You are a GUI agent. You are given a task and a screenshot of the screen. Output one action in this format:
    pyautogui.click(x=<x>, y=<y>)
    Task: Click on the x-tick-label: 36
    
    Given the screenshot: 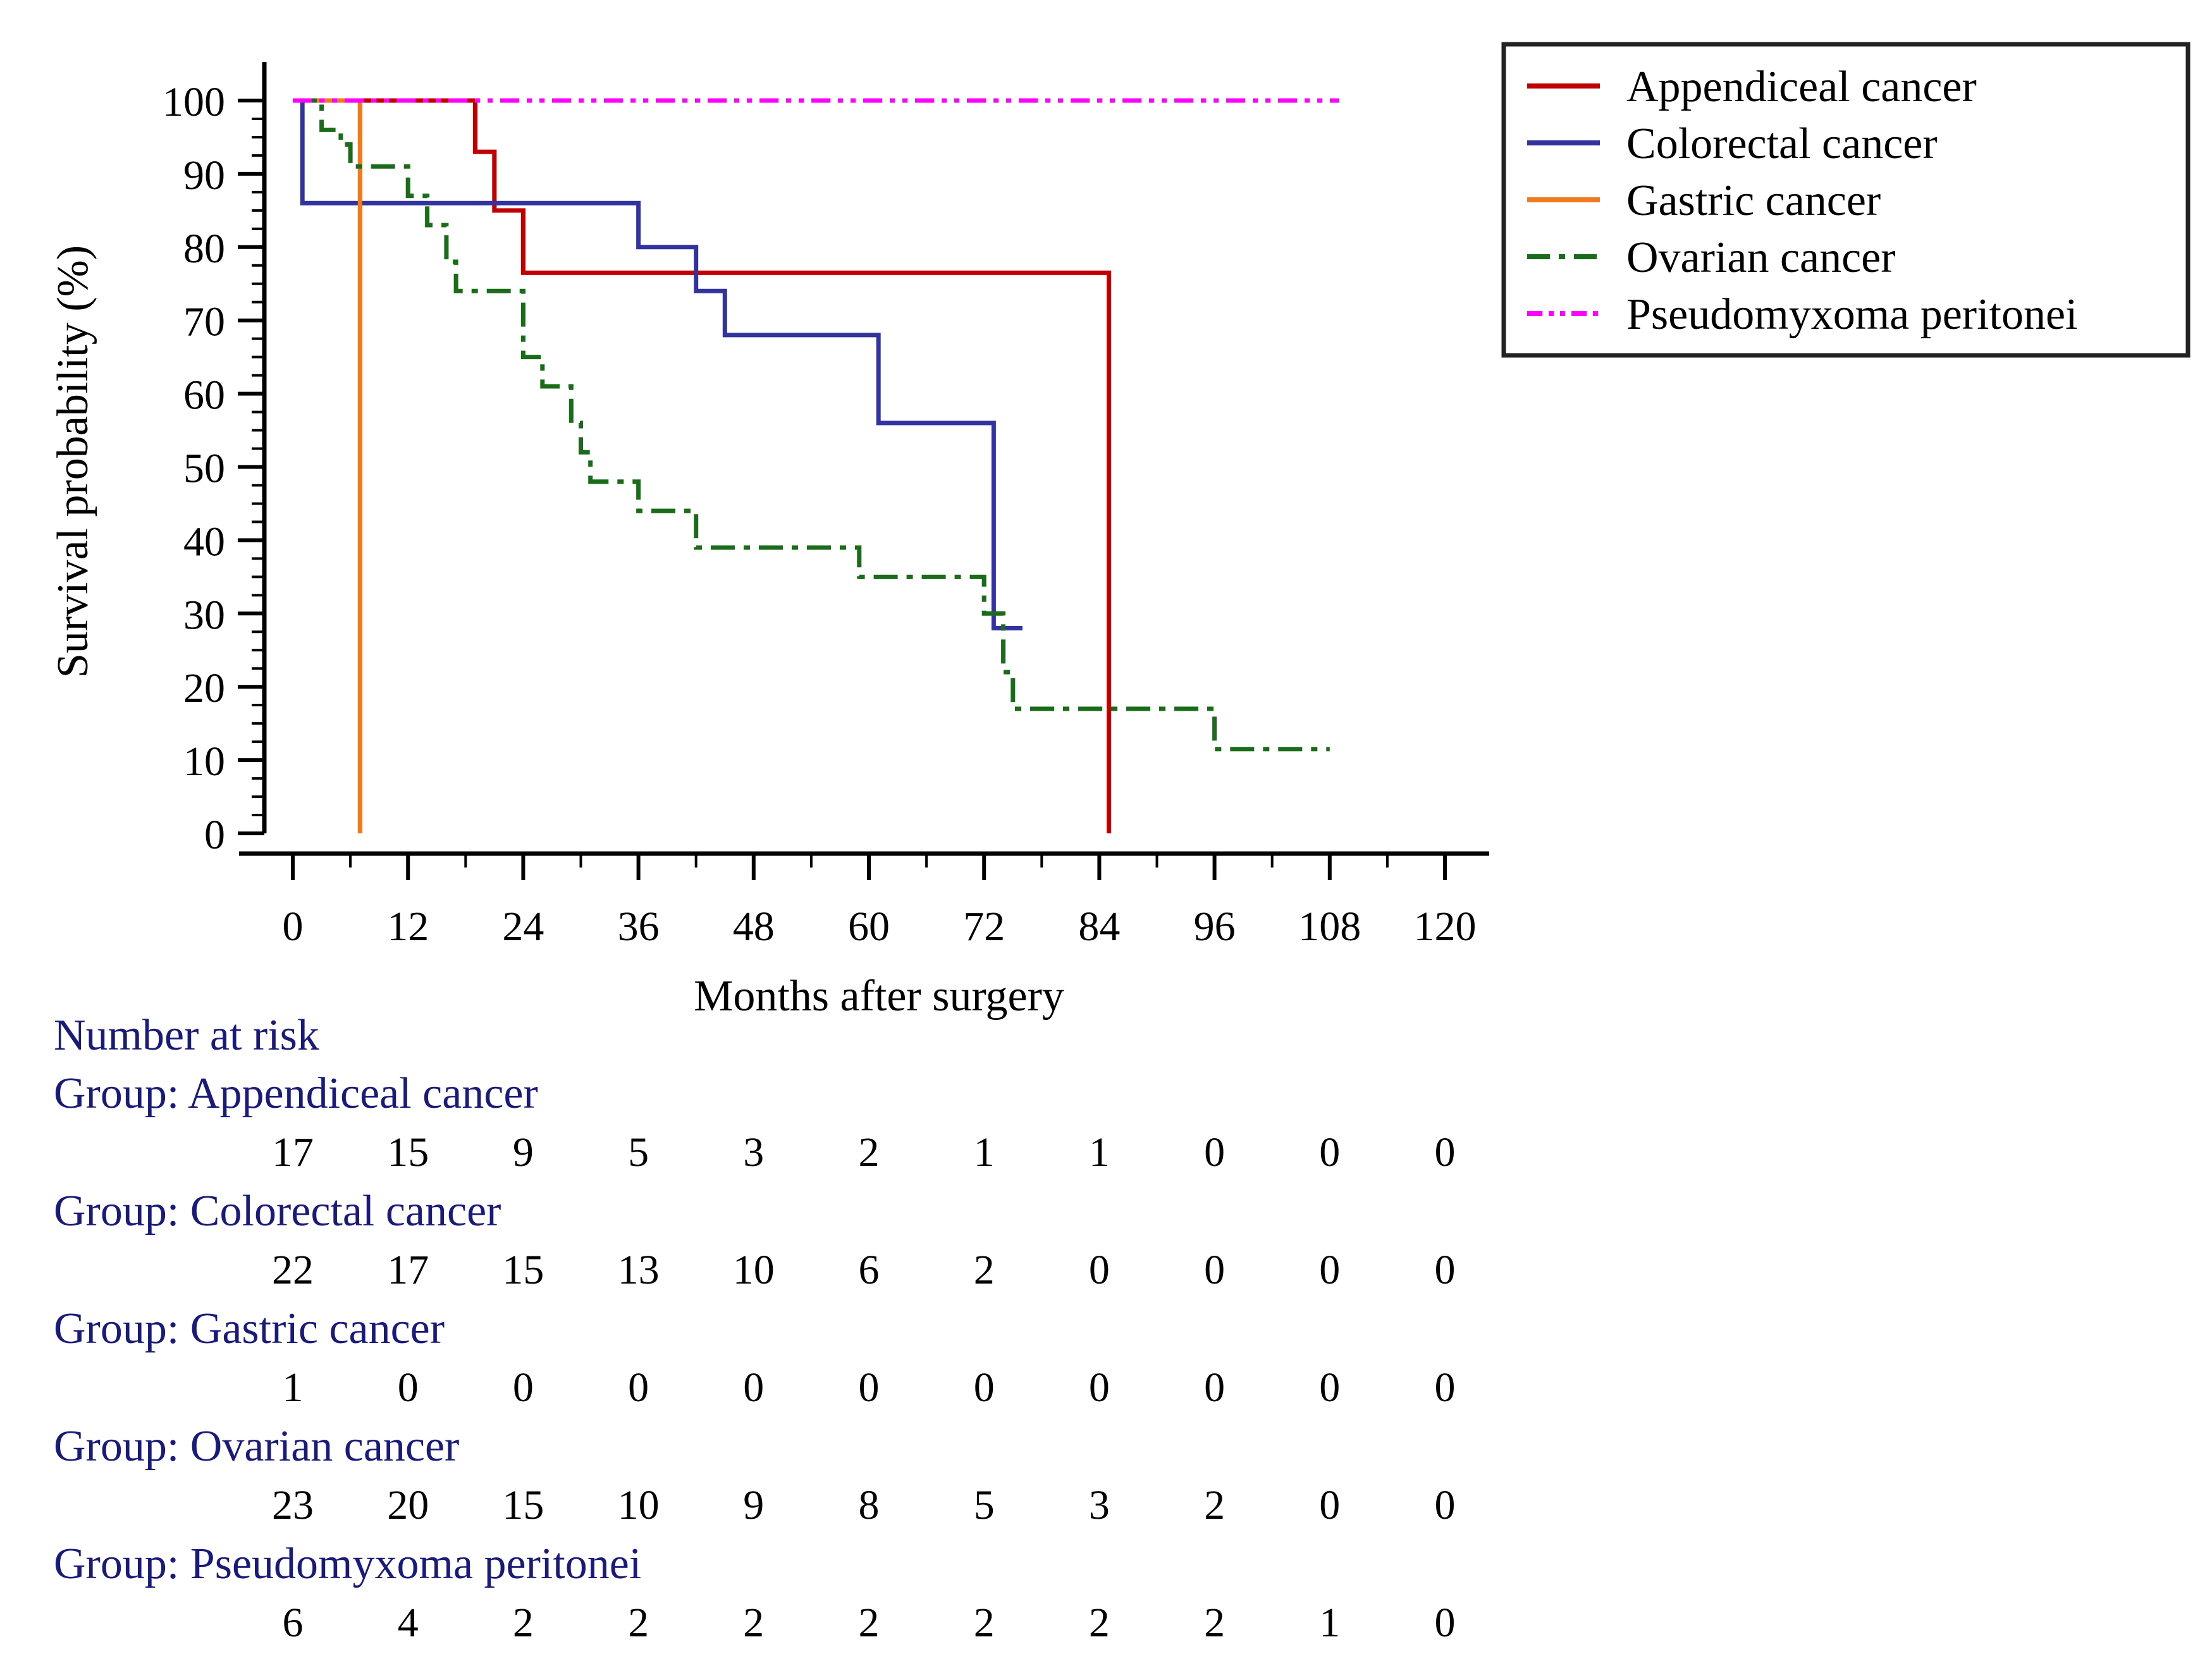 What is the action you would take?
    pyautogui.click(x=639, y=927)
    